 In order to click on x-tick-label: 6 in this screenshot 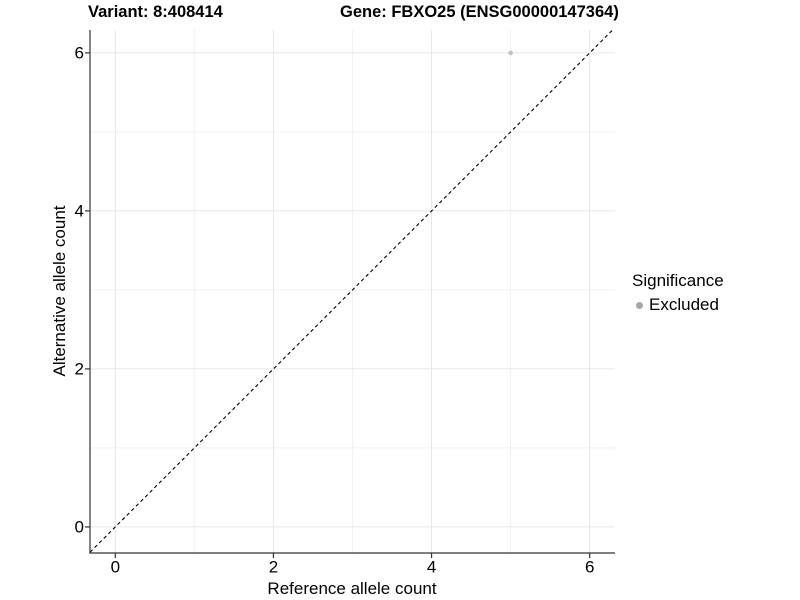, I will do `click(589, 567)`.